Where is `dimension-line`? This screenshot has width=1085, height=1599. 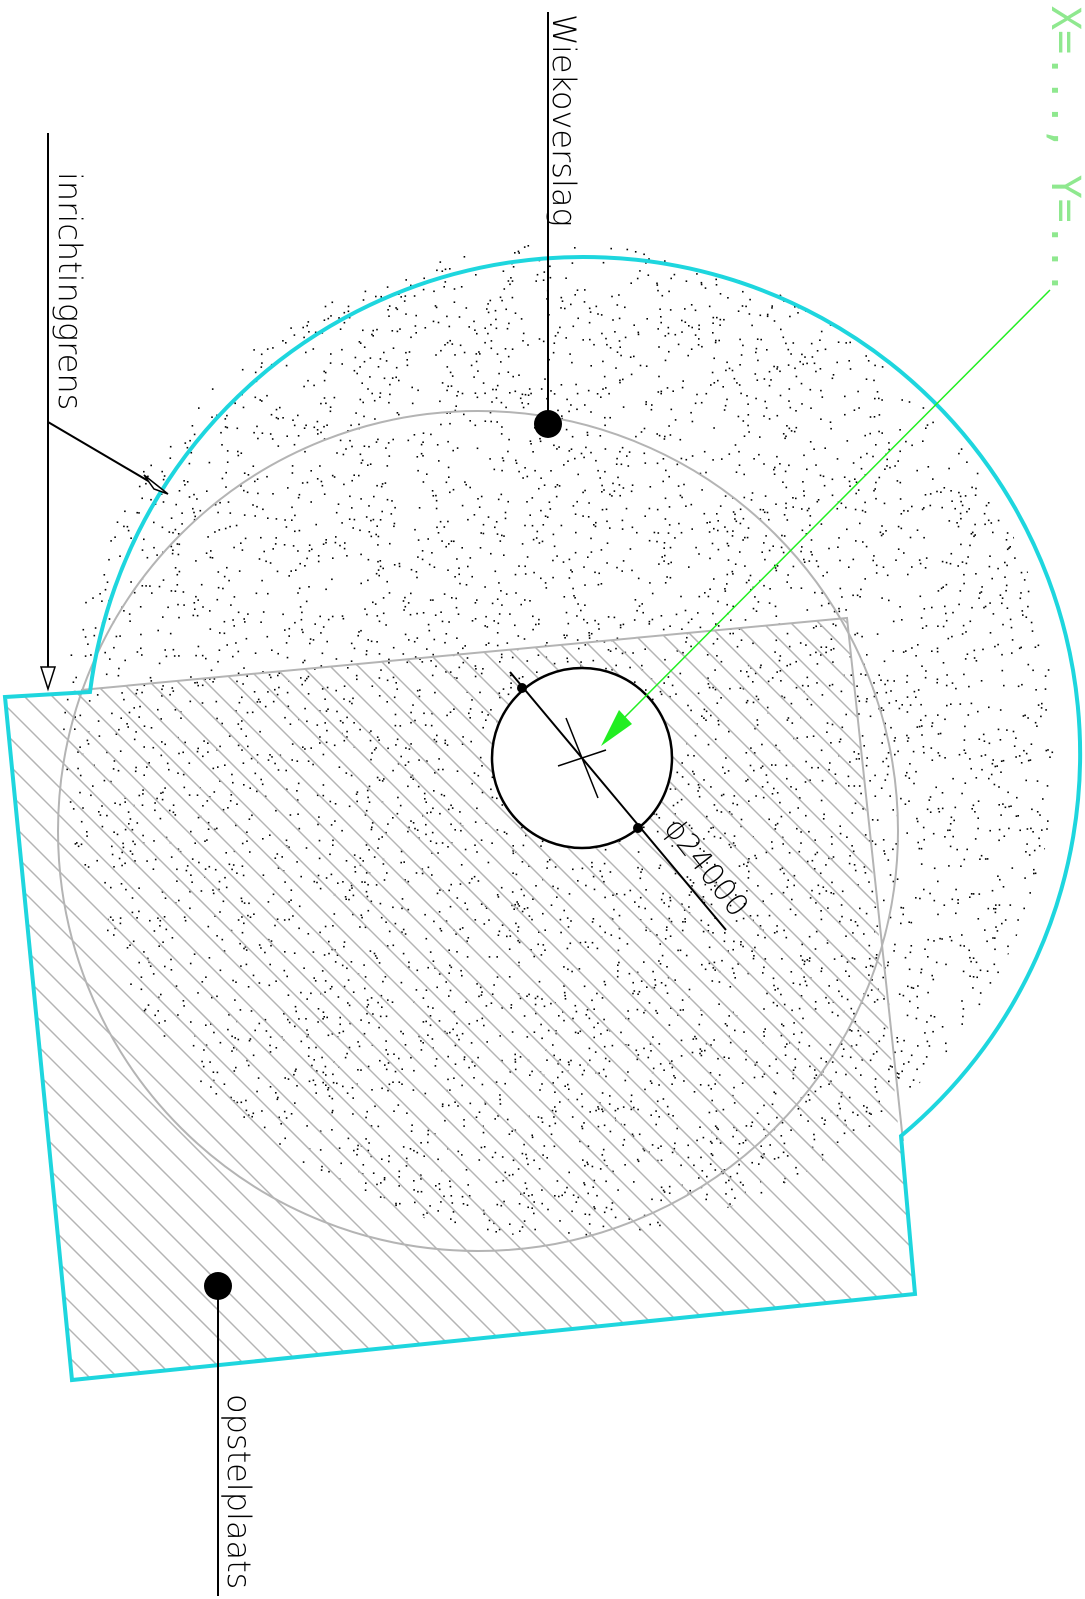 dimension-line is located at coordinates (618, 801).